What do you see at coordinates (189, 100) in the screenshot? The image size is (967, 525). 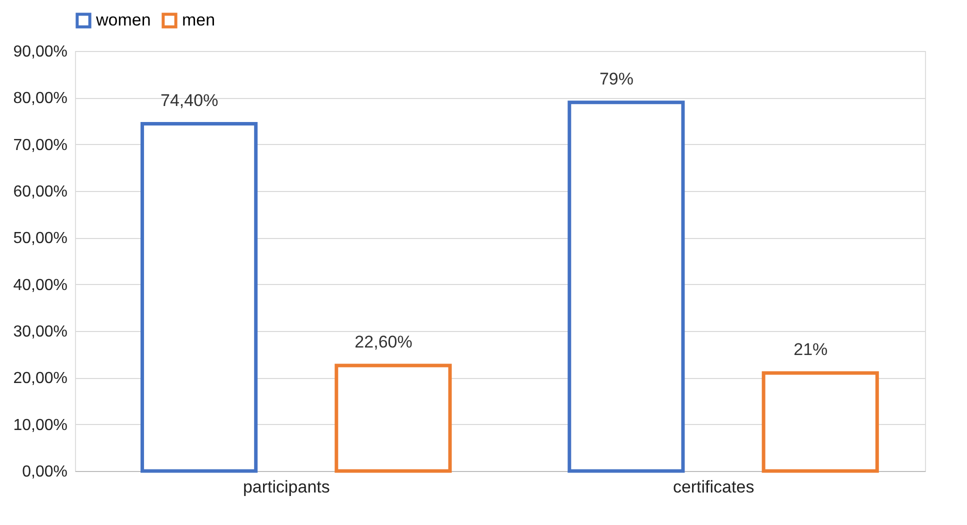 I see `data-label: 74,40%` at bounding box center [189, 100].